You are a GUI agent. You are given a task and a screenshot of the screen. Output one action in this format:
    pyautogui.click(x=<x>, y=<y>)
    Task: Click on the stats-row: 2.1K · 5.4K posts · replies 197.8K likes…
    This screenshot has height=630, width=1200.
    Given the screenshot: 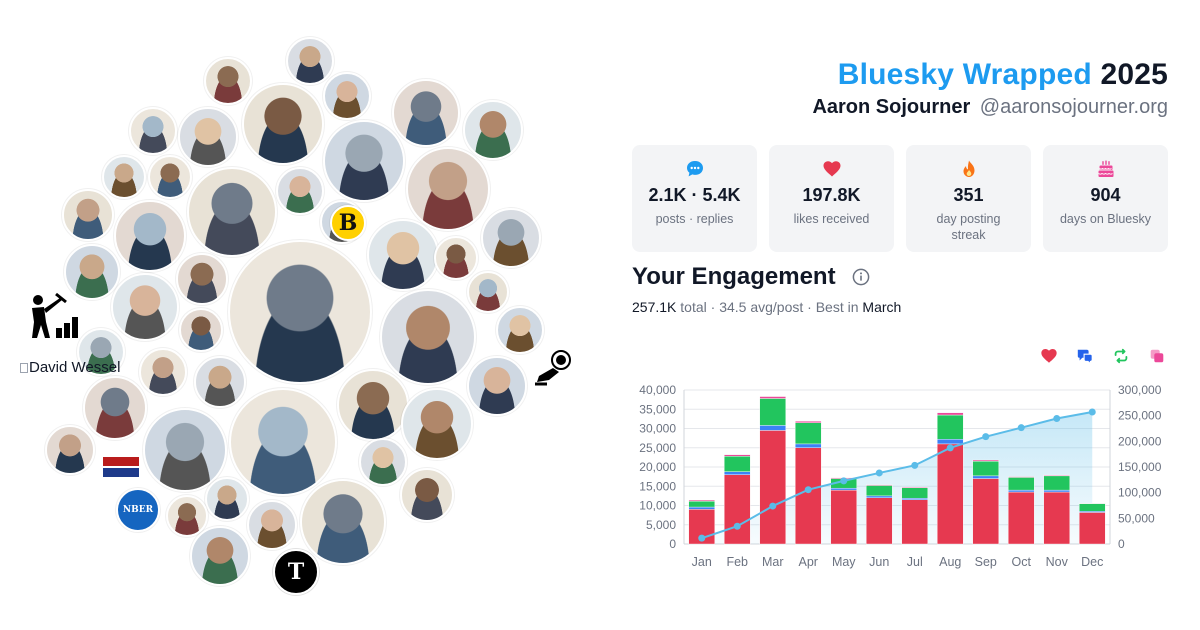 What is the action you would take?
    pyautogui.click(x=900, y=198)
    